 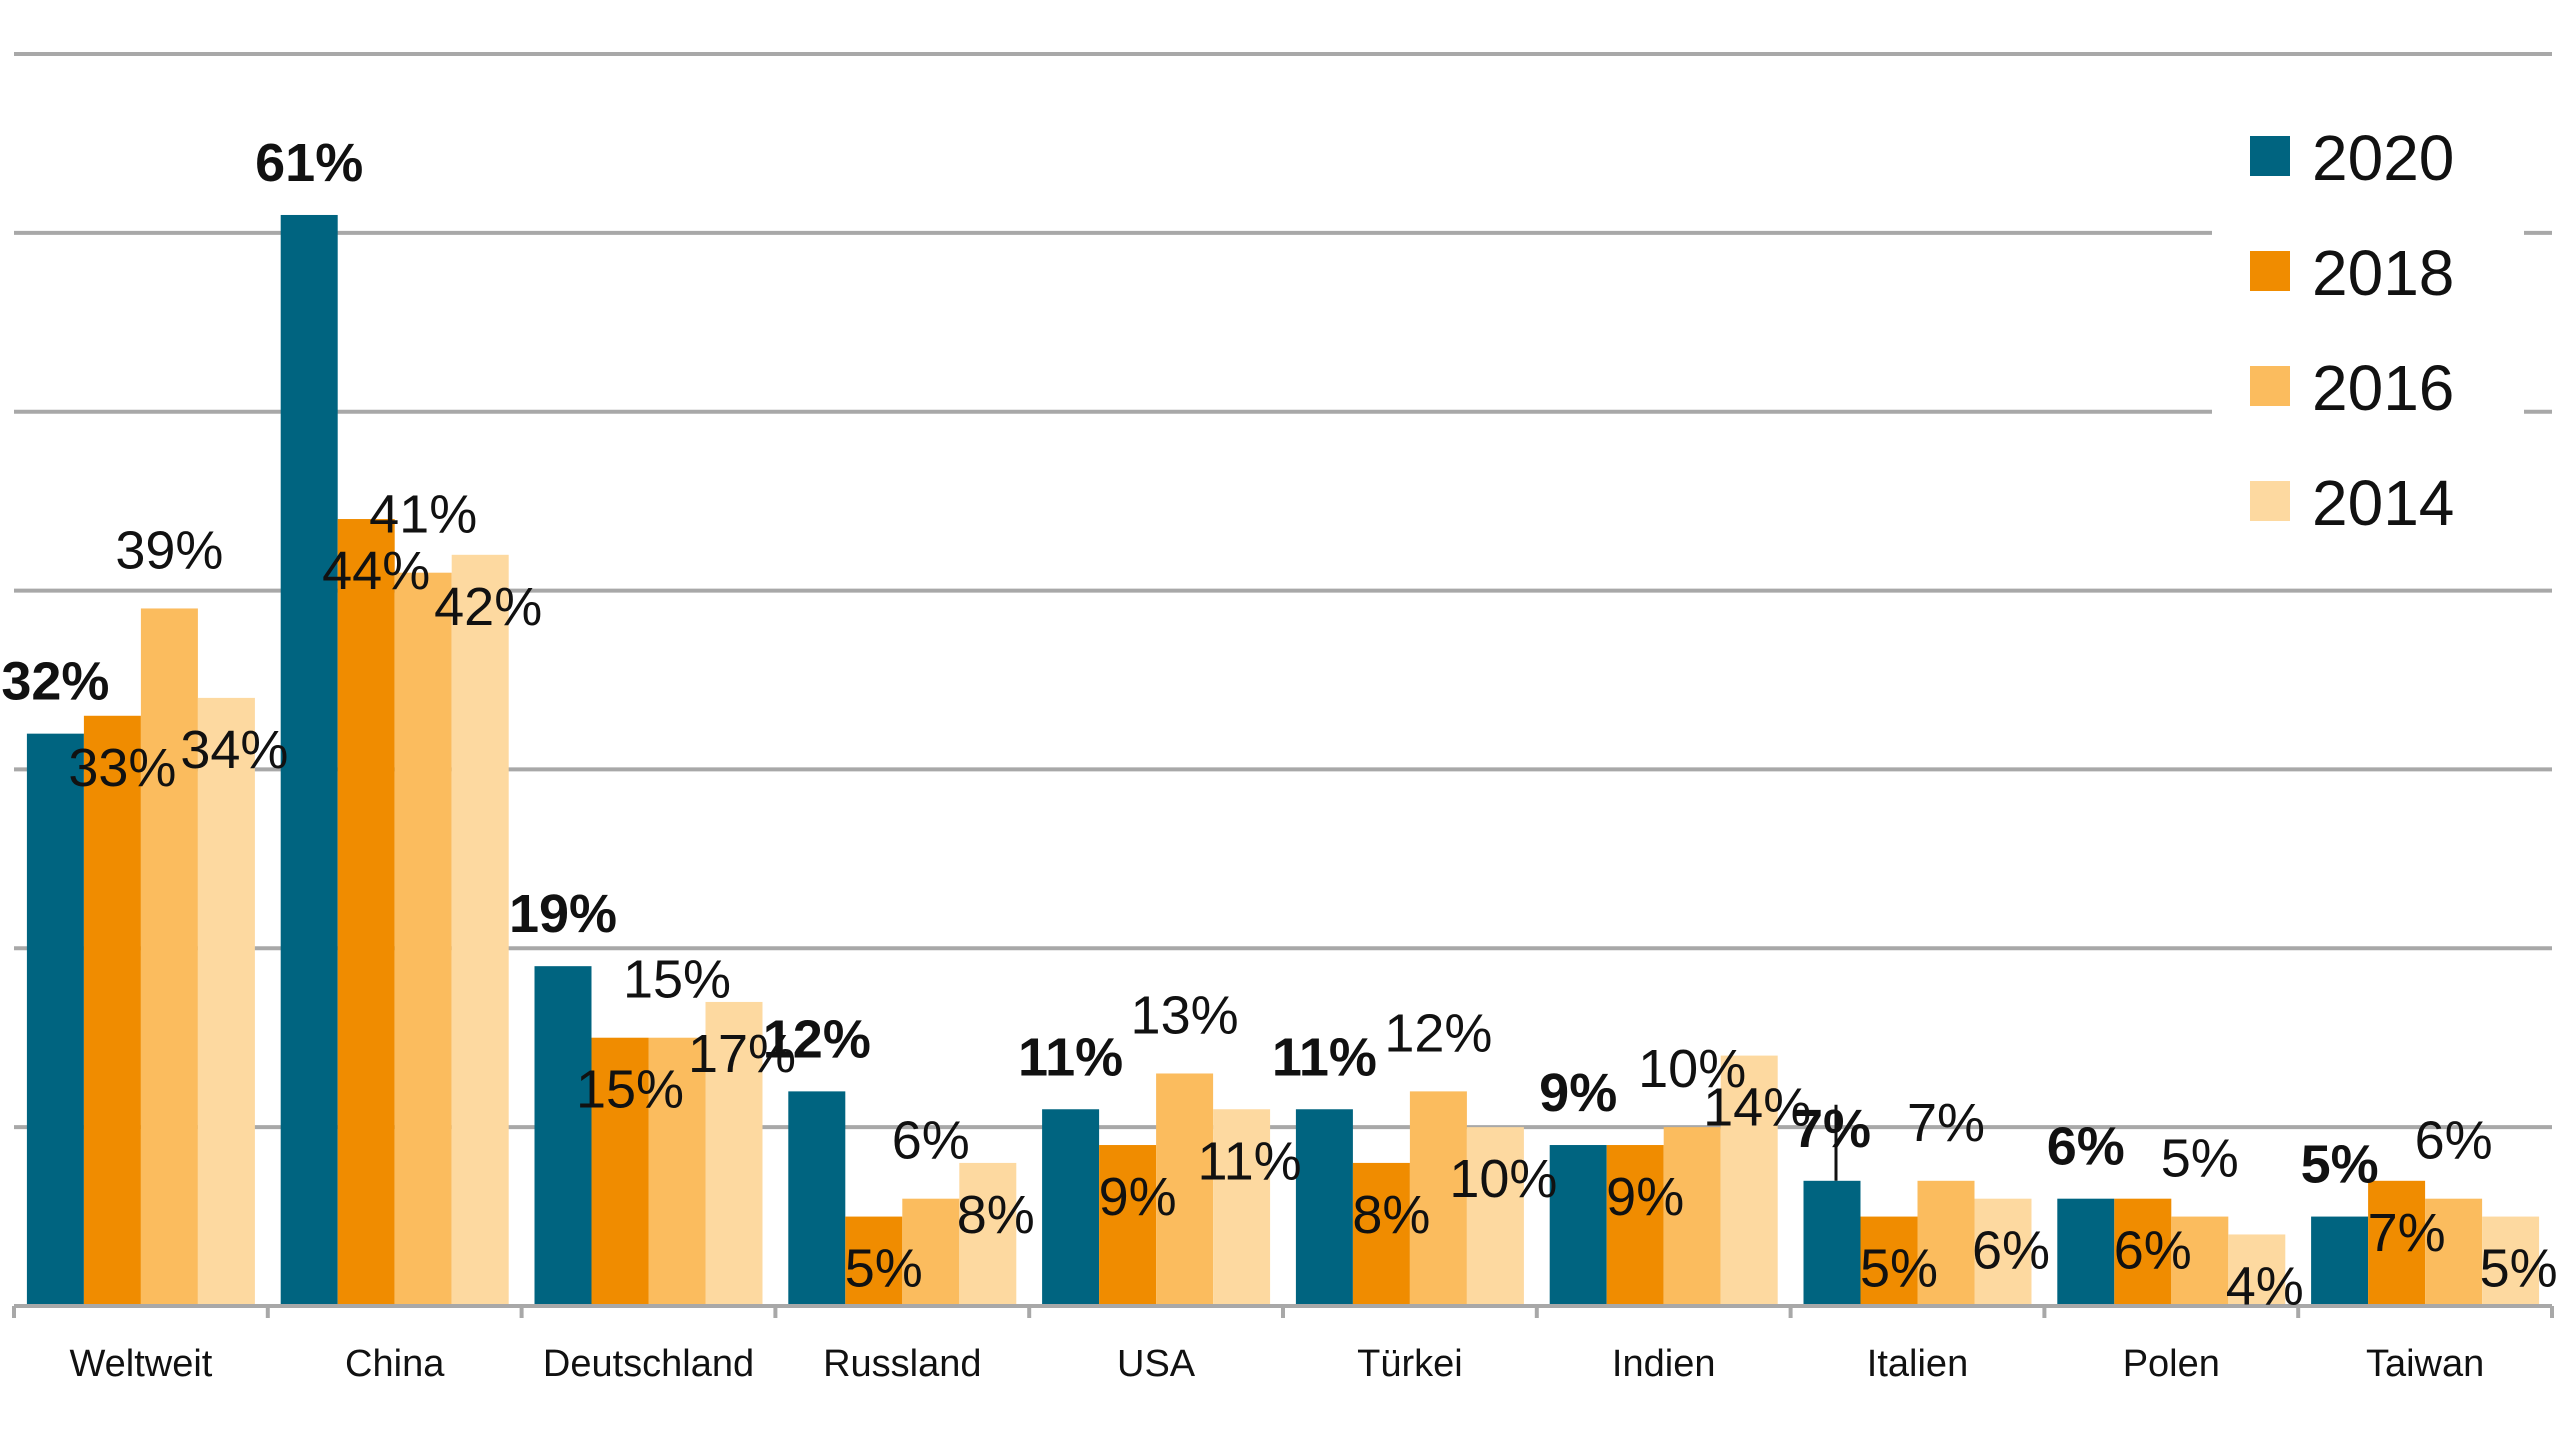 I want to click on x-axis, so click(x=1283, y=1311).